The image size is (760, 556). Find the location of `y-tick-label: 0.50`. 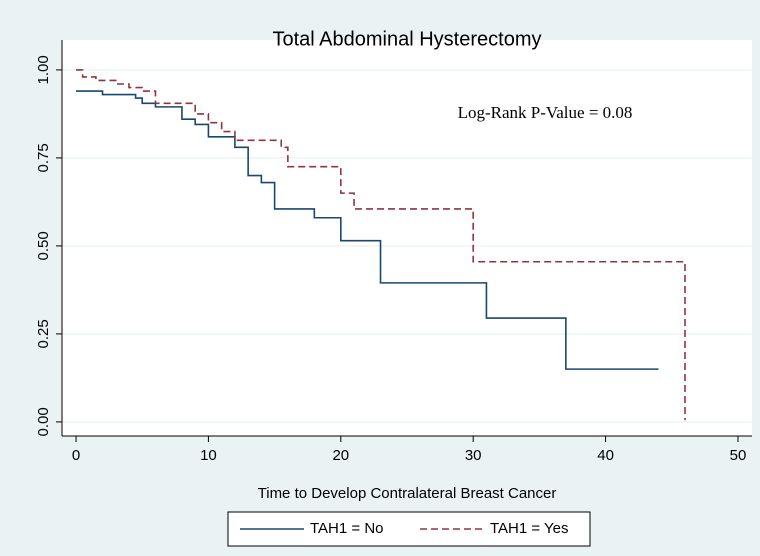

y-tick-label: 0.50 is located at coordinates (43, 245).